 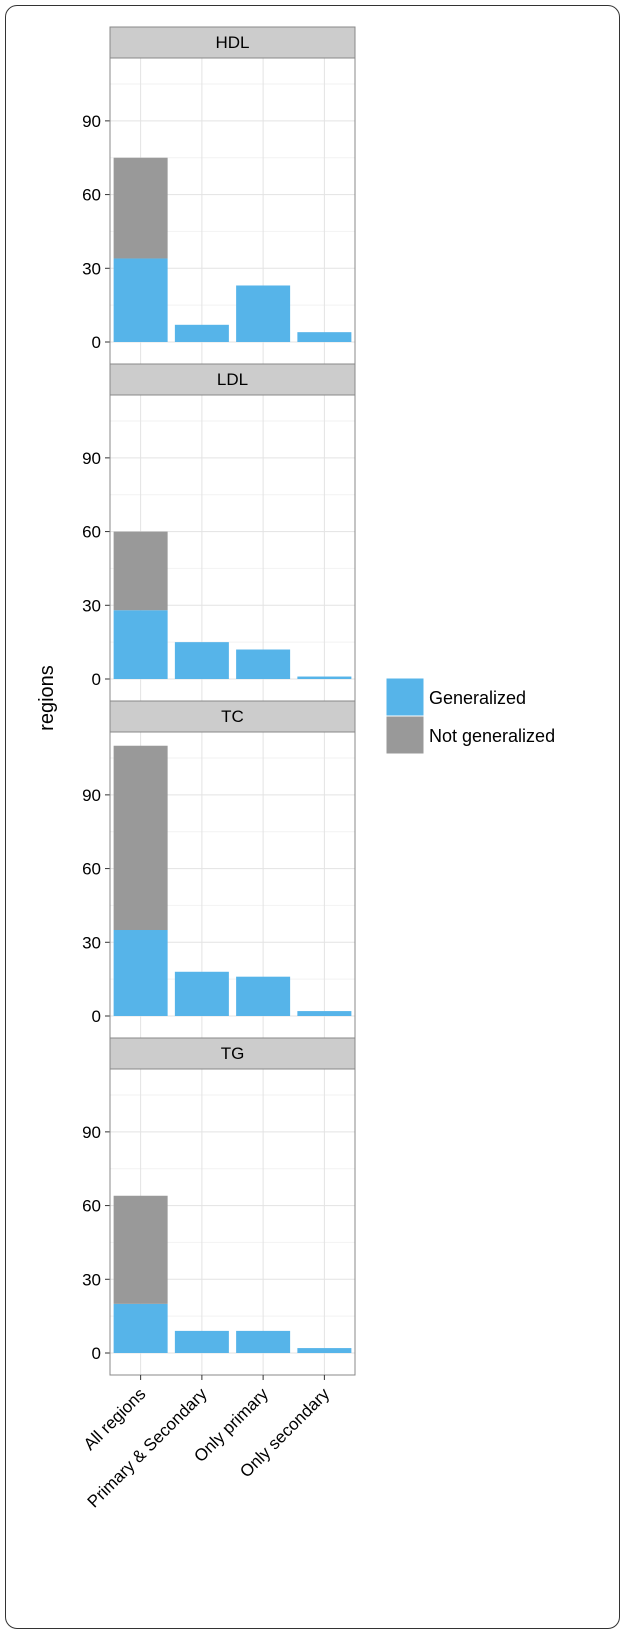 I want to click on x-tick-label: Primary & Secondary, so click(x=147, y=1447).